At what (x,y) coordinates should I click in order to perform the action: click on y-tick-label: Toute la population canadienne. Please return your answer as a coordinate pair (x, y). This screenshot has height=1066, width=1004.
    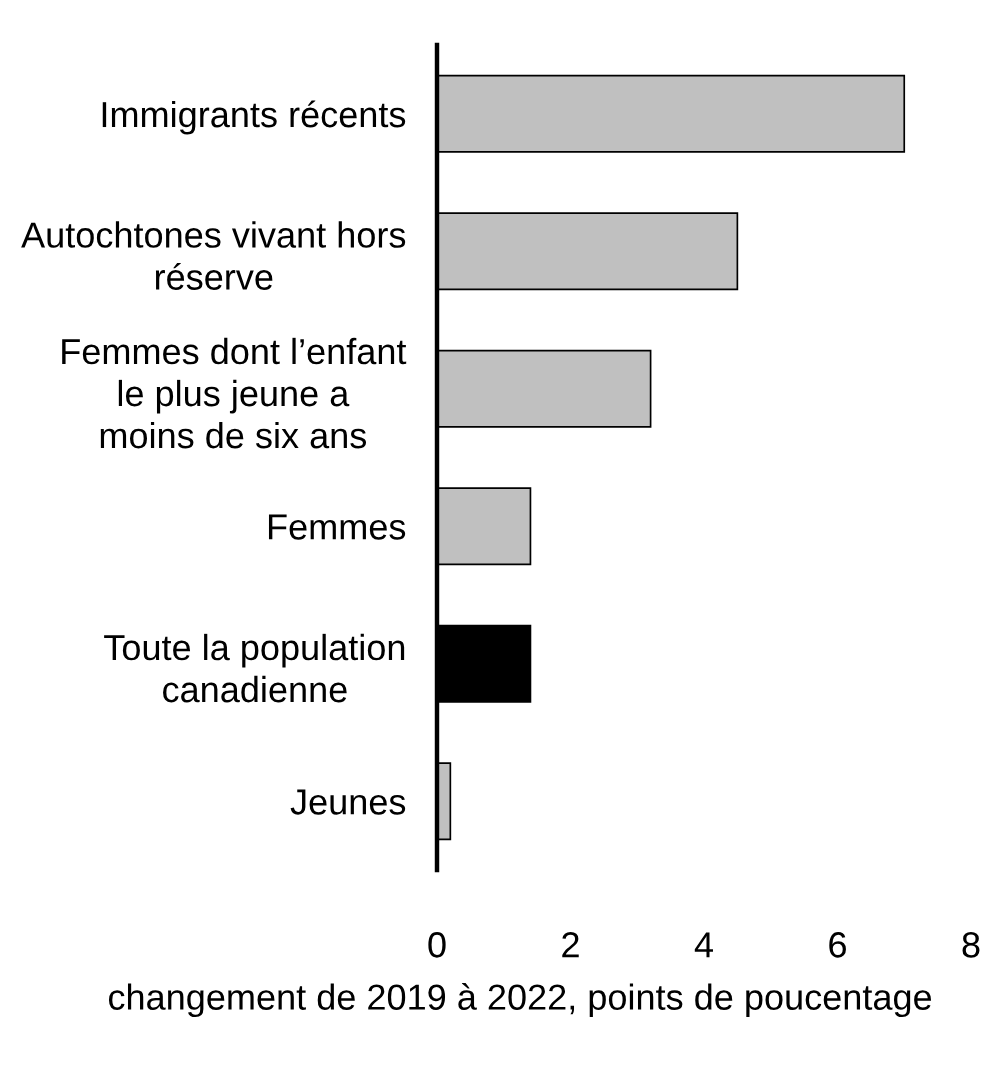
    Looking at the image, I should click on (254, 668).